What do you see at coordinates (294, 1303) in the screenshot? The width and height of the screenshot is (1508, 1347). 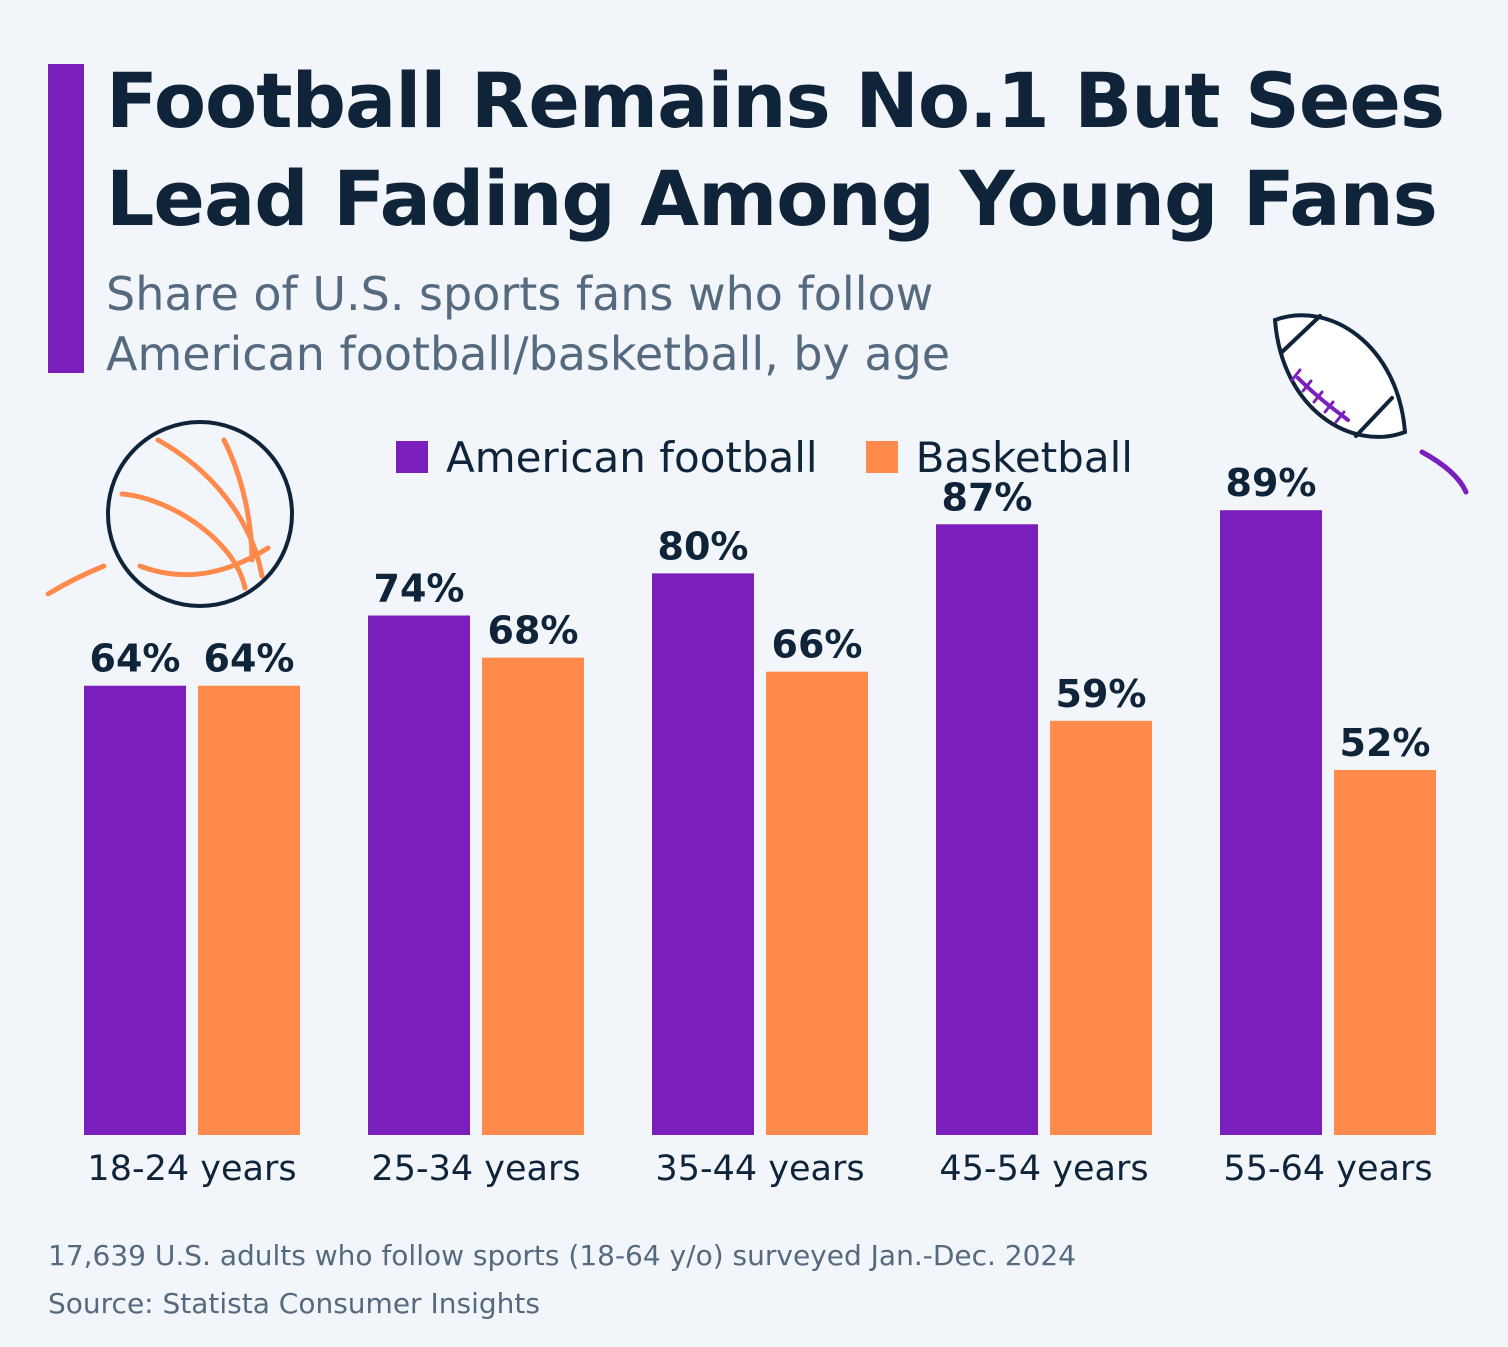 I see `source-note: Source: Statista Consumer Insights` at bounding box center [294, 1303].